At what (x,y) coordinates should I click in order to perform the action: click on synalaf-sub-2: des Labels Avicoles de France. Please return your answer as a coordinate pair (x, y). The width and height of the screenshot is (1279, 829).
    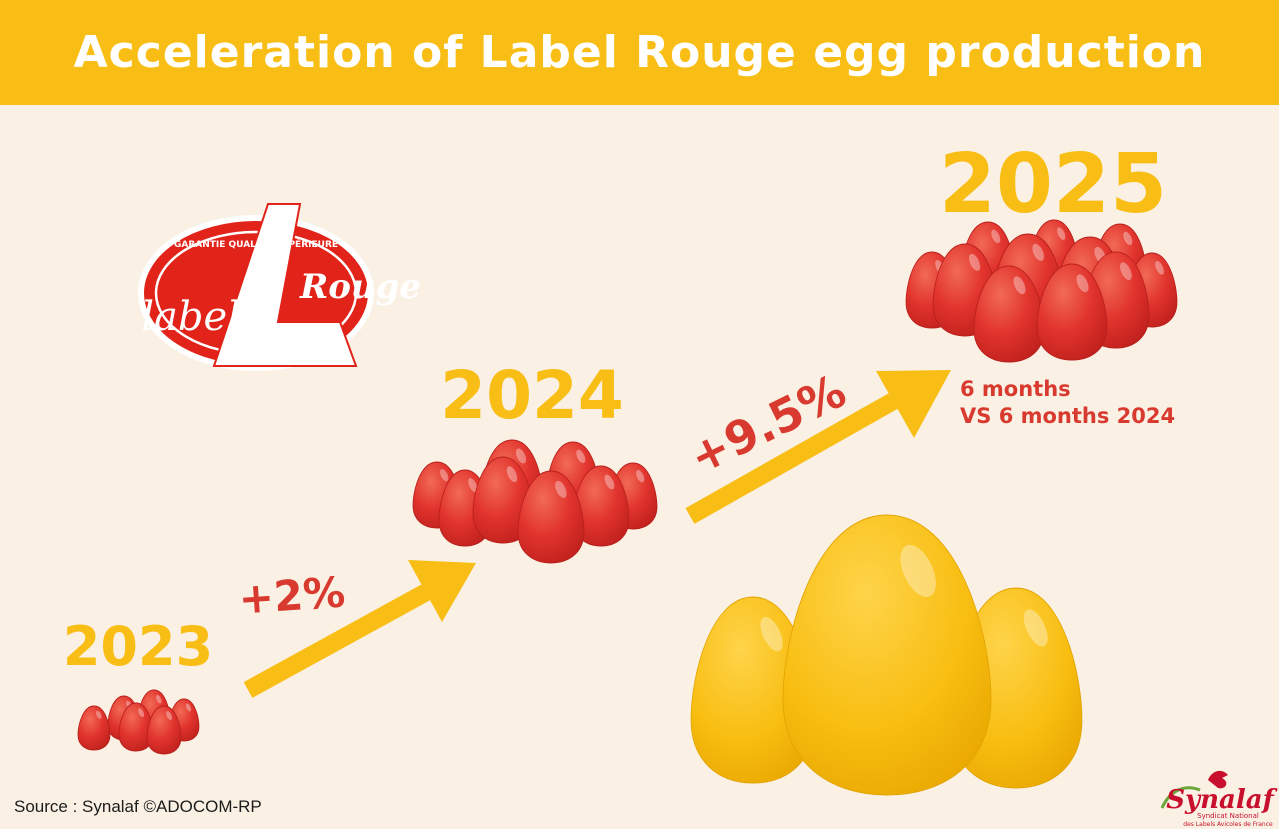
    Looking at the image, I should click on (1228, 824).